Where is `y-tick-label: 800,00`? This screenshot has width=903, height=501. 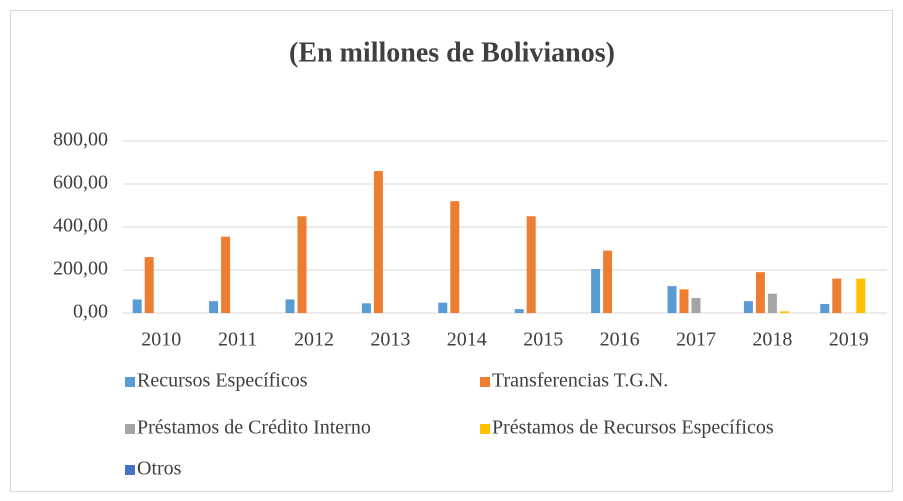 y-tick-label: 800,00 is located at coordinates (80, 140).